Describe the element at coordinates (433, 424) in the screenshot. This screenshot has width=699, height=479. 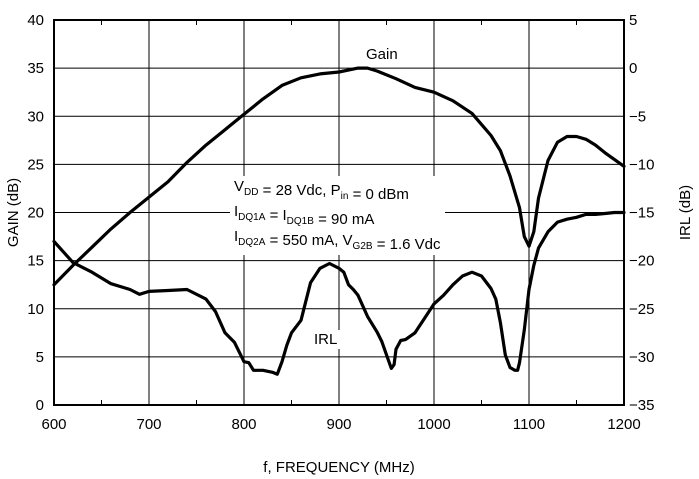
I see `x-tick-label: 1000` at that location.